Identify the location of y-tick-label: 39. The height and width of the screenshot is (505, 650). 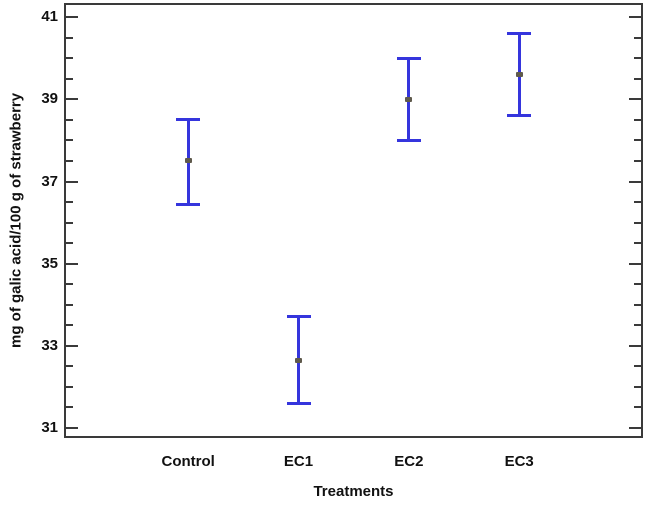
(49, 99).